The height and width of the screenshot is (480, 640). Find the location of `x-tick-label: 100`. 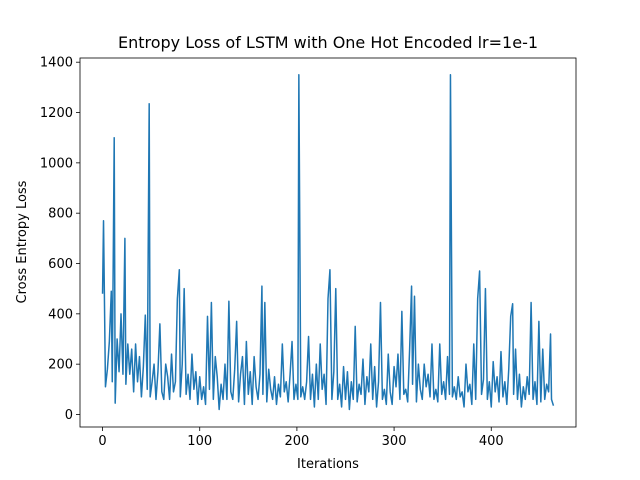

x-tick-label: 100 is located at coordinates (199, 441).